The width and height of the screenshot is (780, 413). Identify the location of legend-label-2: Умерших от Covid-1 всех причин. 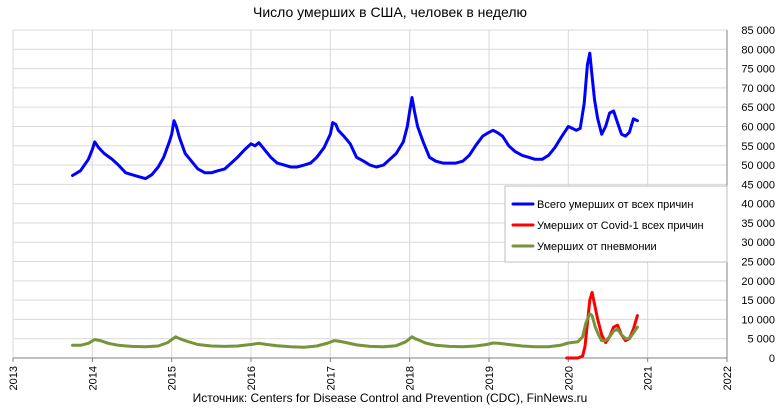
(620, 226).